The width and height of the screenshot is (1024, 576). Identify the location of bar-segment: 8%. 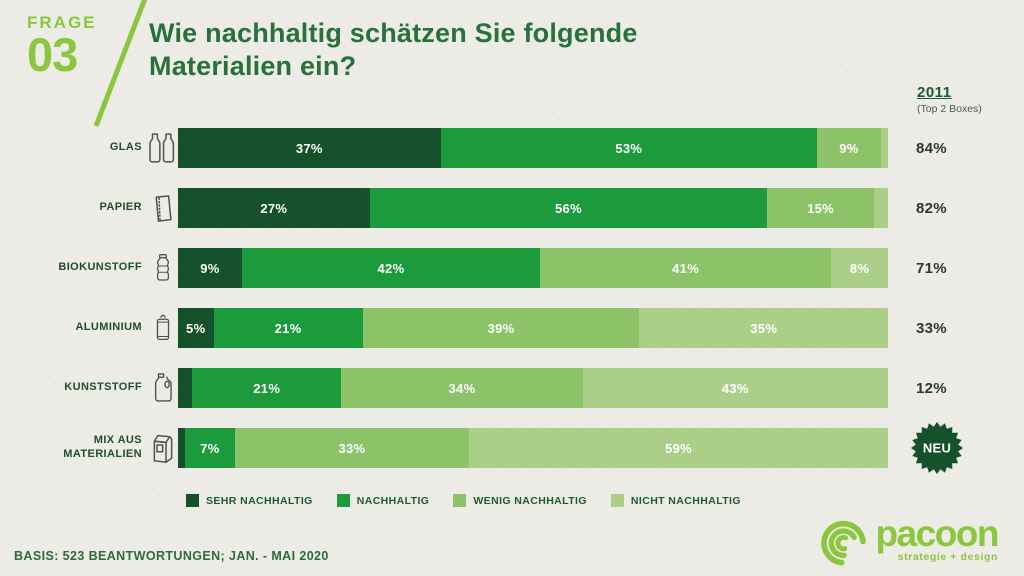
(859, 268).